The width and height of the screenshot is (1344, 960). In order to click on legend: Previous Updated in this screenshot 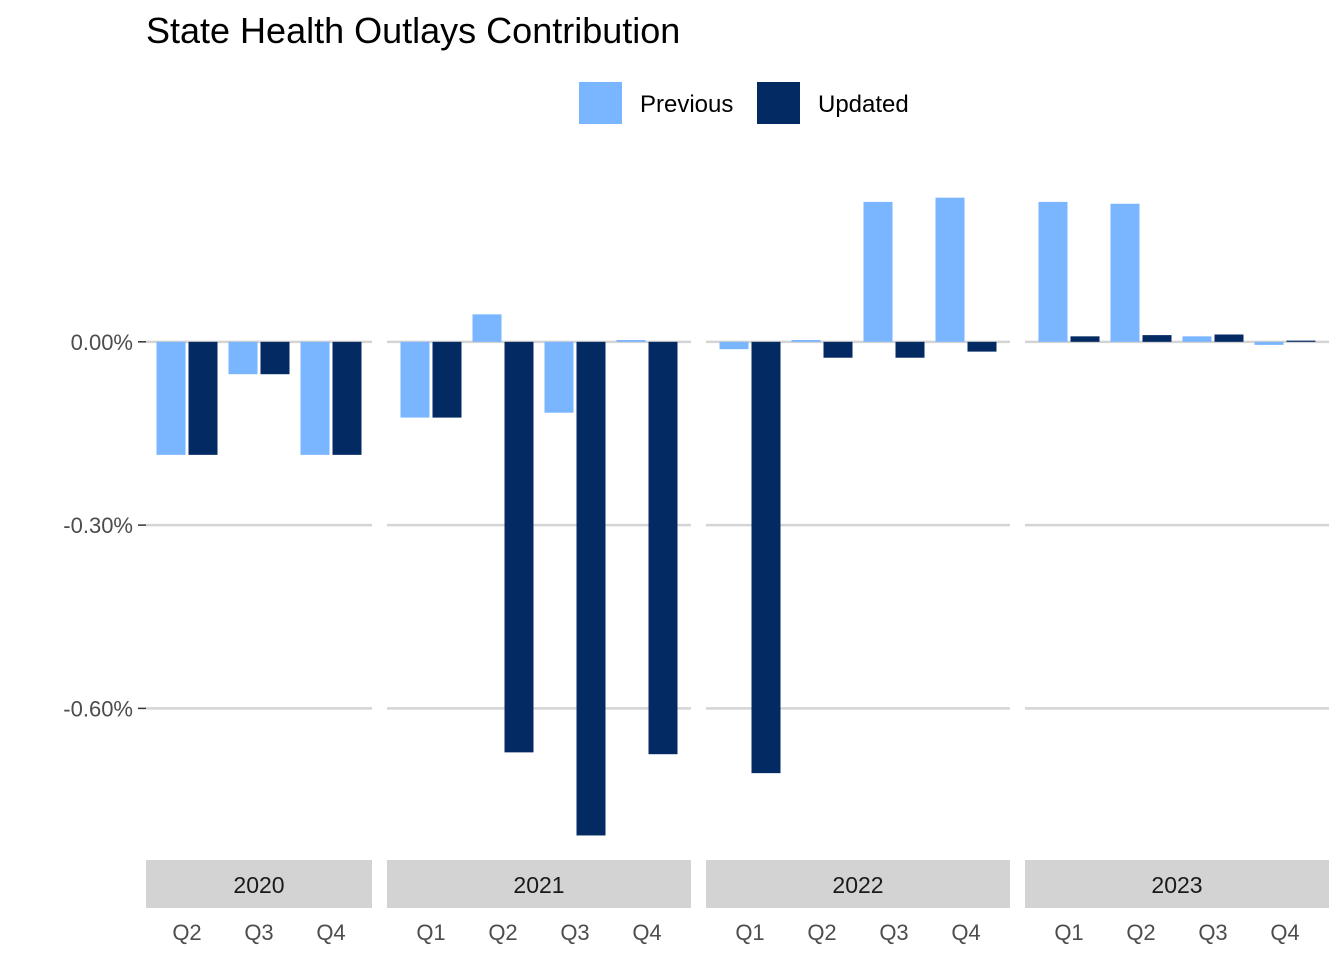, I will do `click(744, 103)`.